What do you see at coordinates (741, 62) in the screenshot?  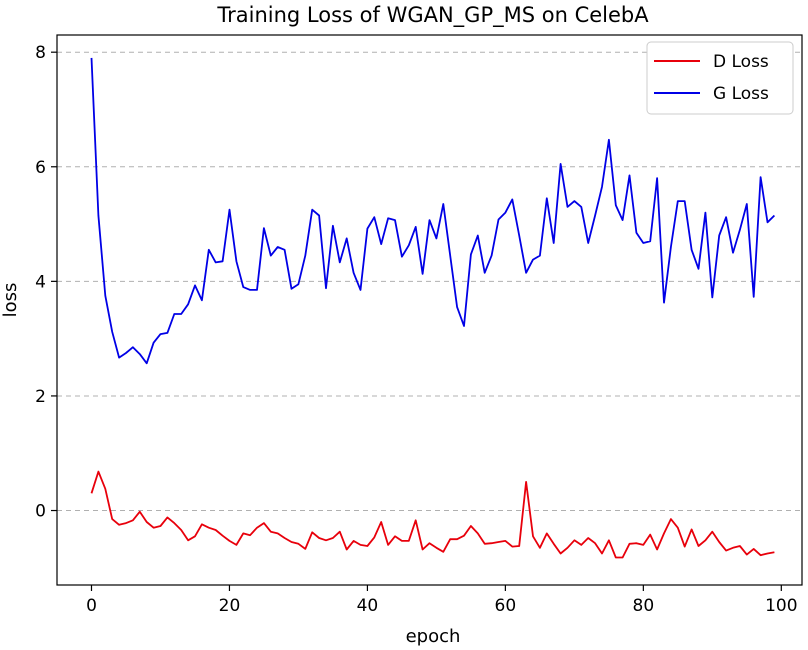 I see `legend-label-d-loss: D Loss` at bounding box center [741, 62].